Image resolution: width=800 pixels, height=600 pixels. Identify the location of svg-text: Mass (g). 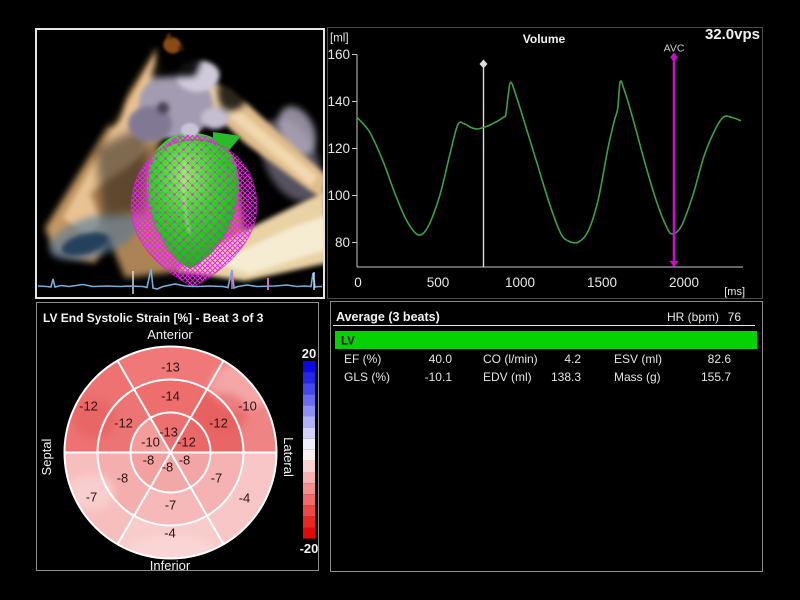
(637, 377).